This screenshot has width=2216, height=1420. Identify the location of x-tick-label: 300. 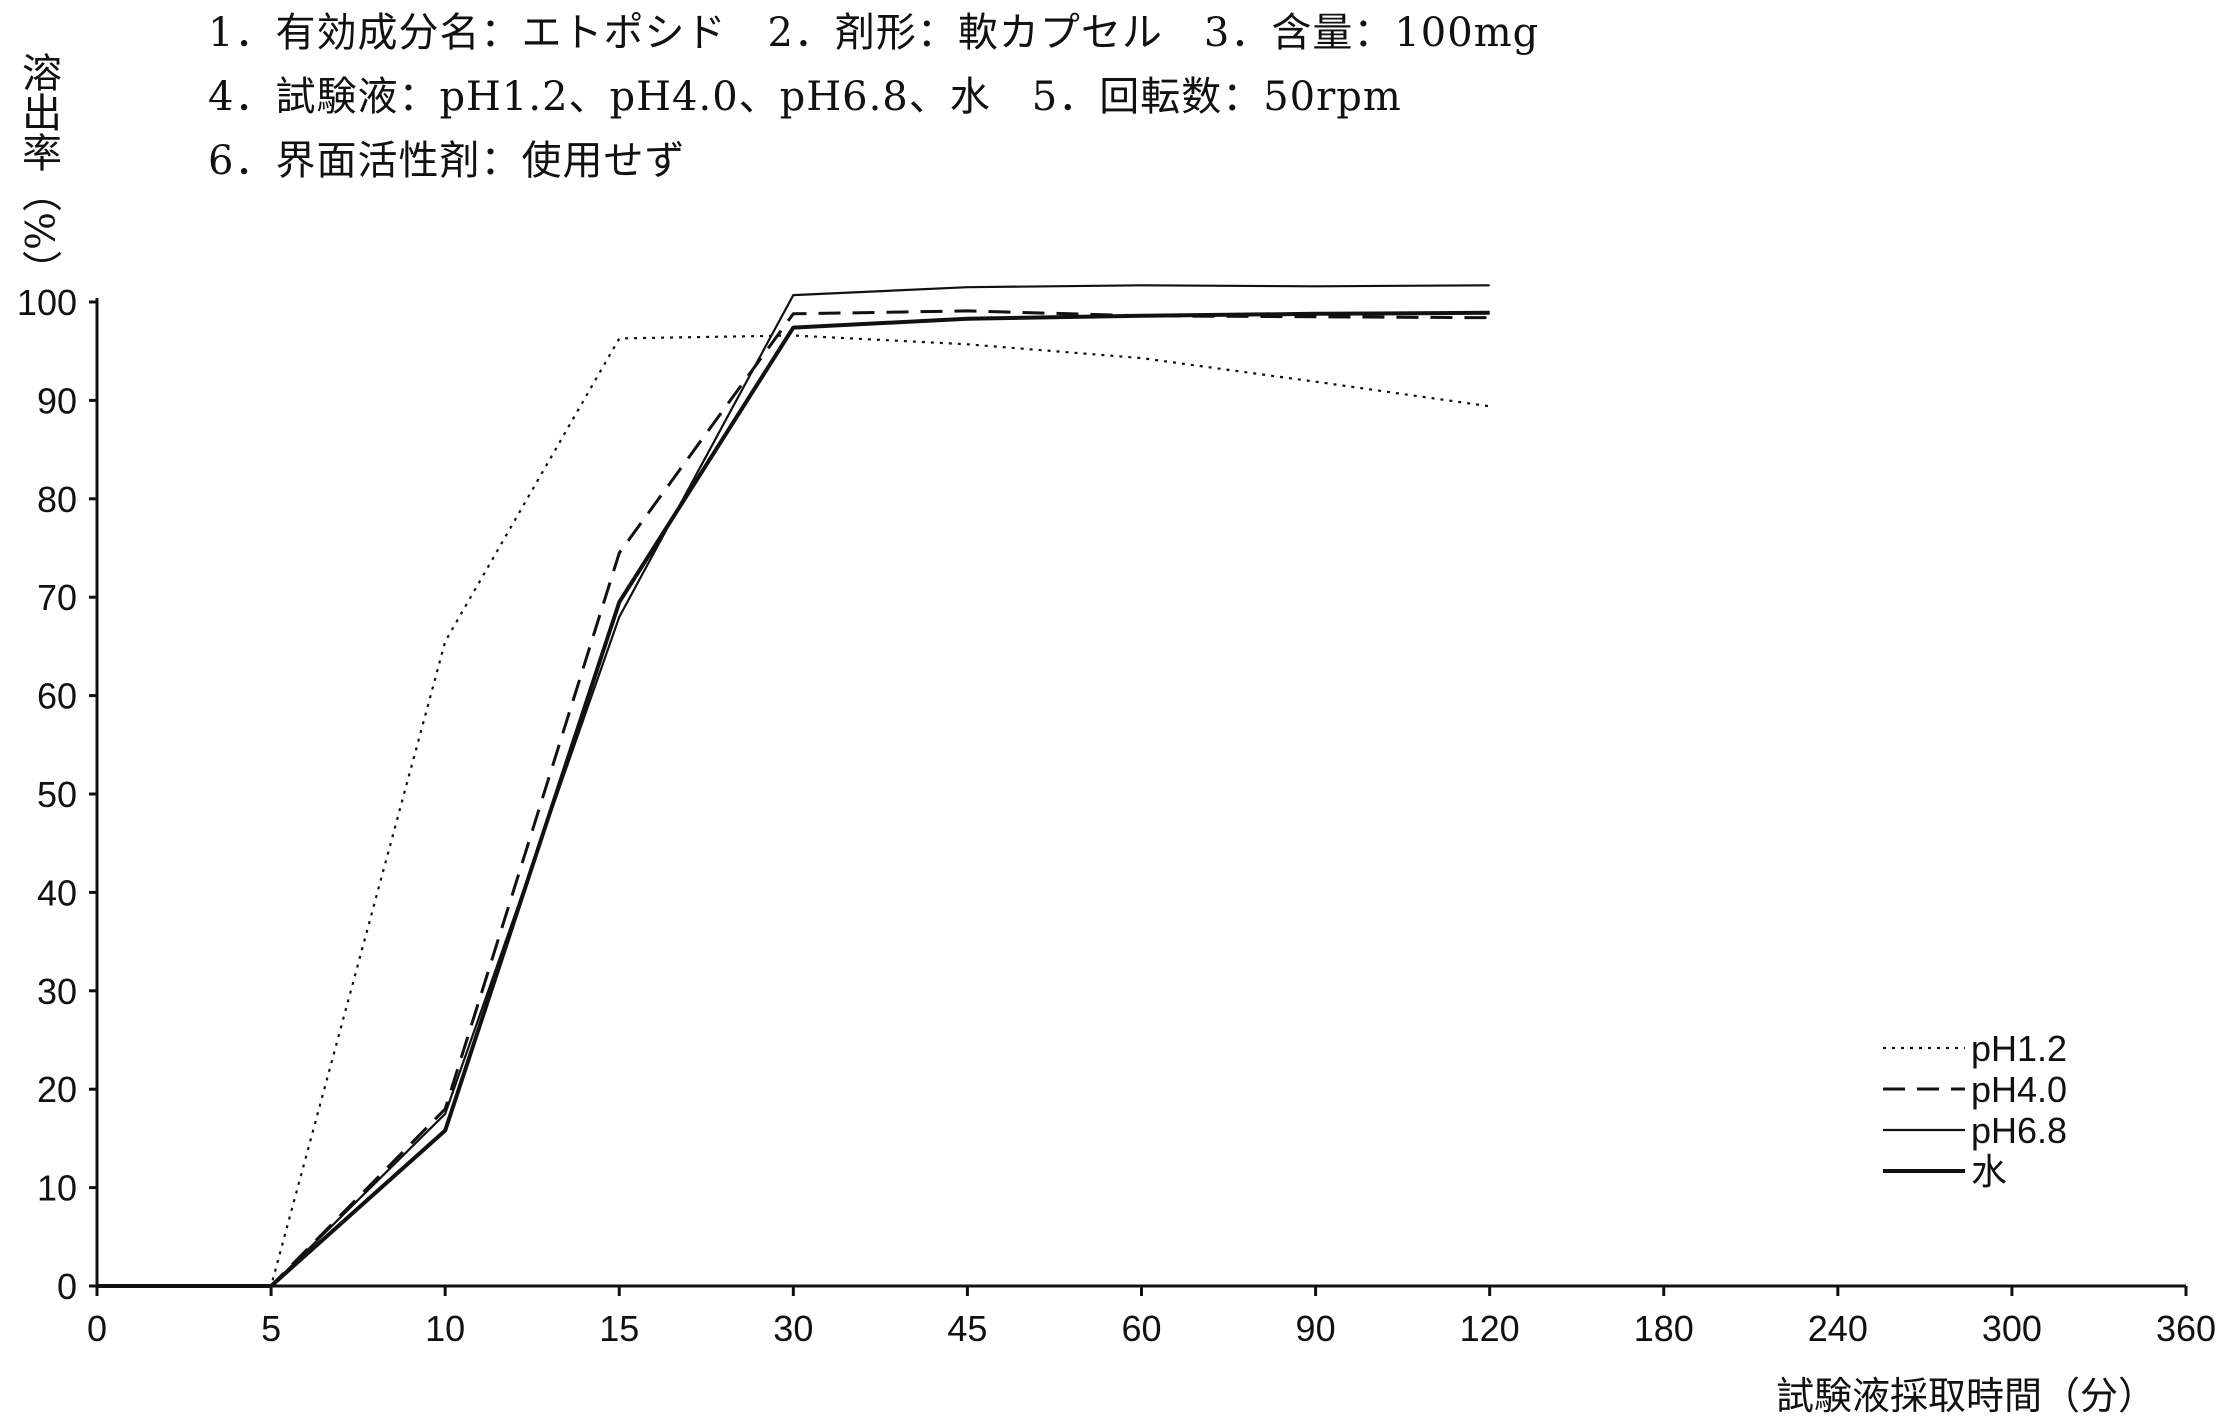
(2012, 1328).